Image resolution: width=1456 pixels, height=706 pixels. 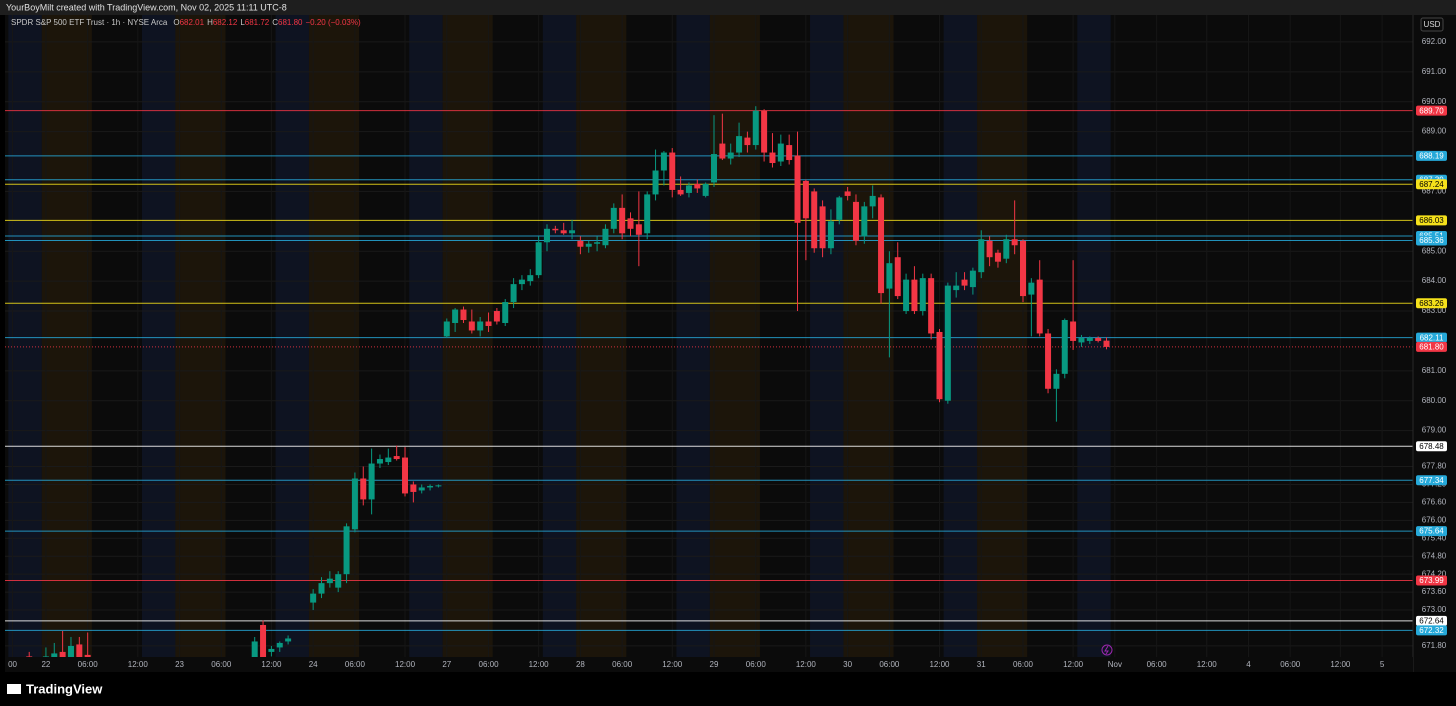 I want to click on y-tick-label: 684.00, so click(x=1434, y=280).